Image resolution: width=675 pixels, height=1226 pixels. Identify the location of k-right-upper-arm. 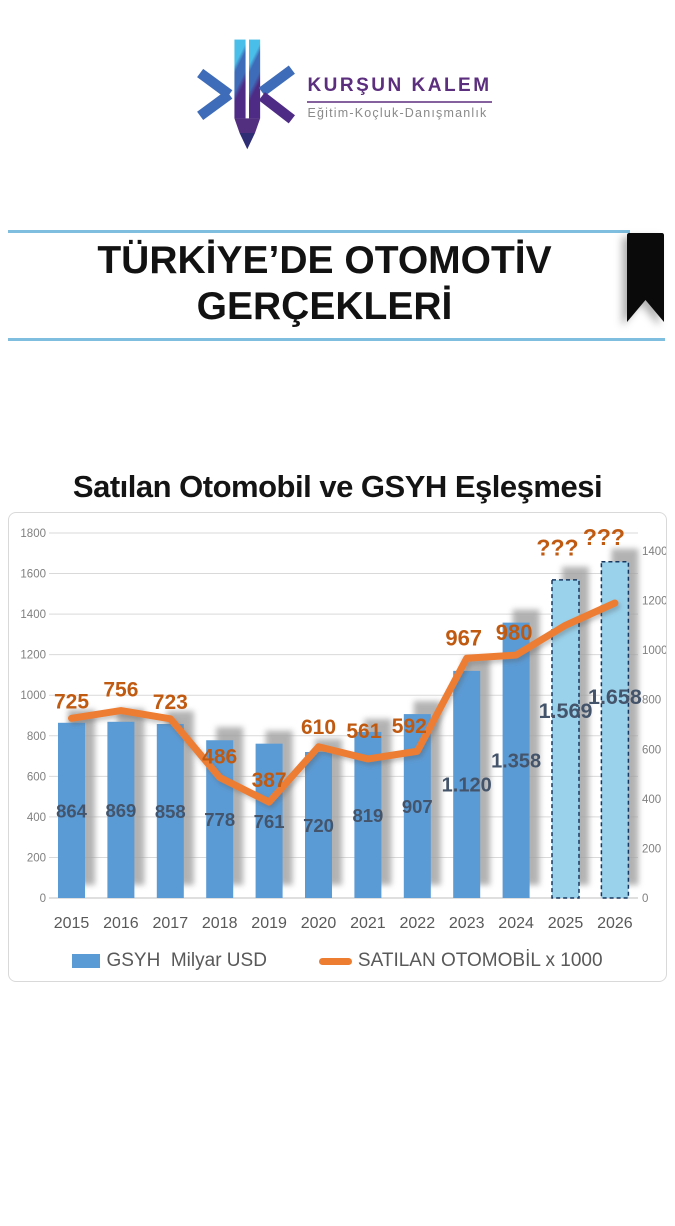
(277, 80).